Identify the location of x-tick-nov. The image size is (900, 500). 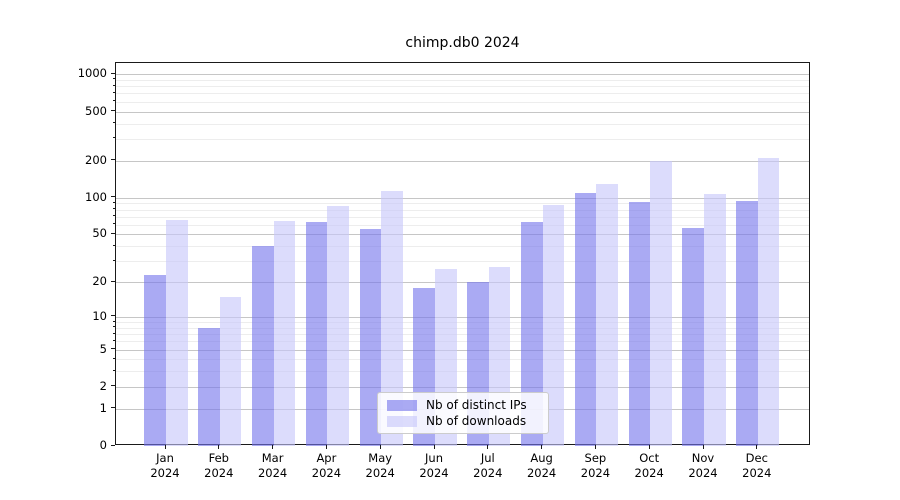
(703, 447).